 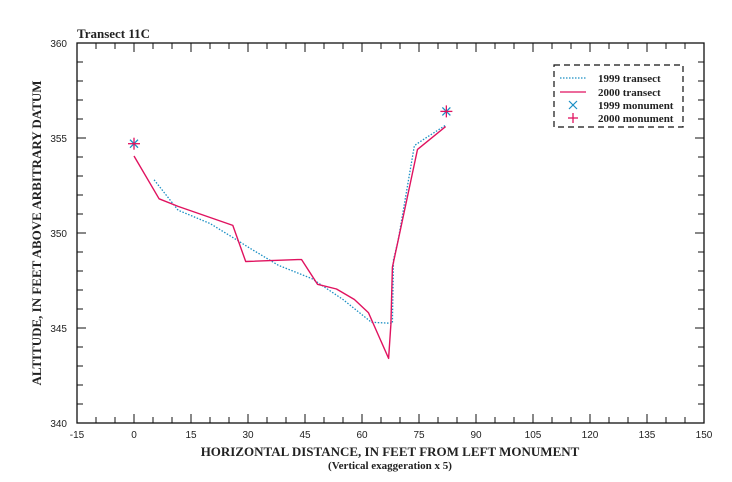 I want to click on legend-2000-monument-label: 2000 monument, so click(x=636, y=119).